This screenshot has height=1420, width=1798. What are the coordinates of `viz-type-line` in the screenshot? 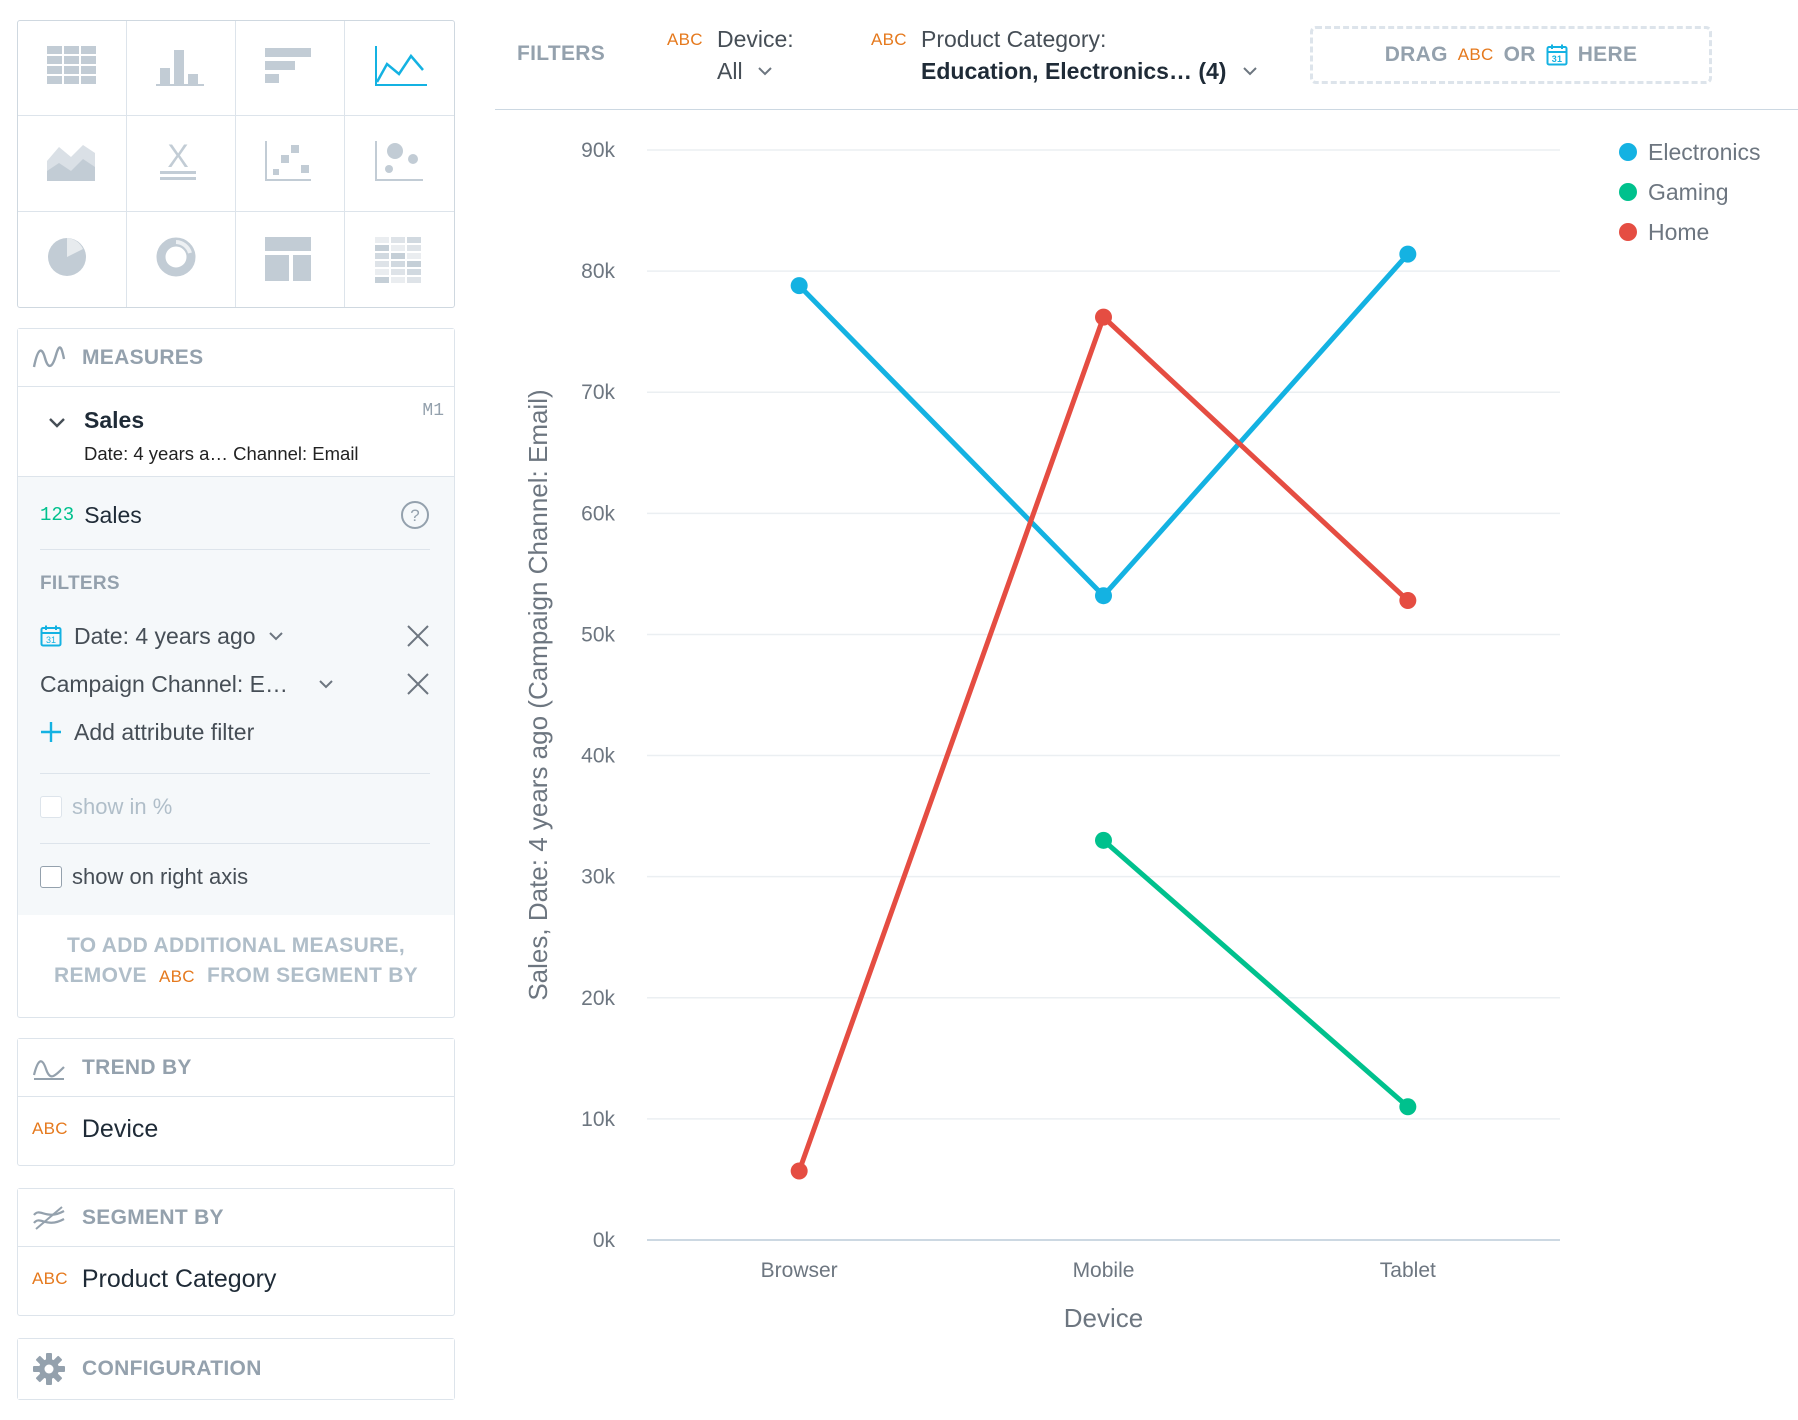 It's located at (399, 69).